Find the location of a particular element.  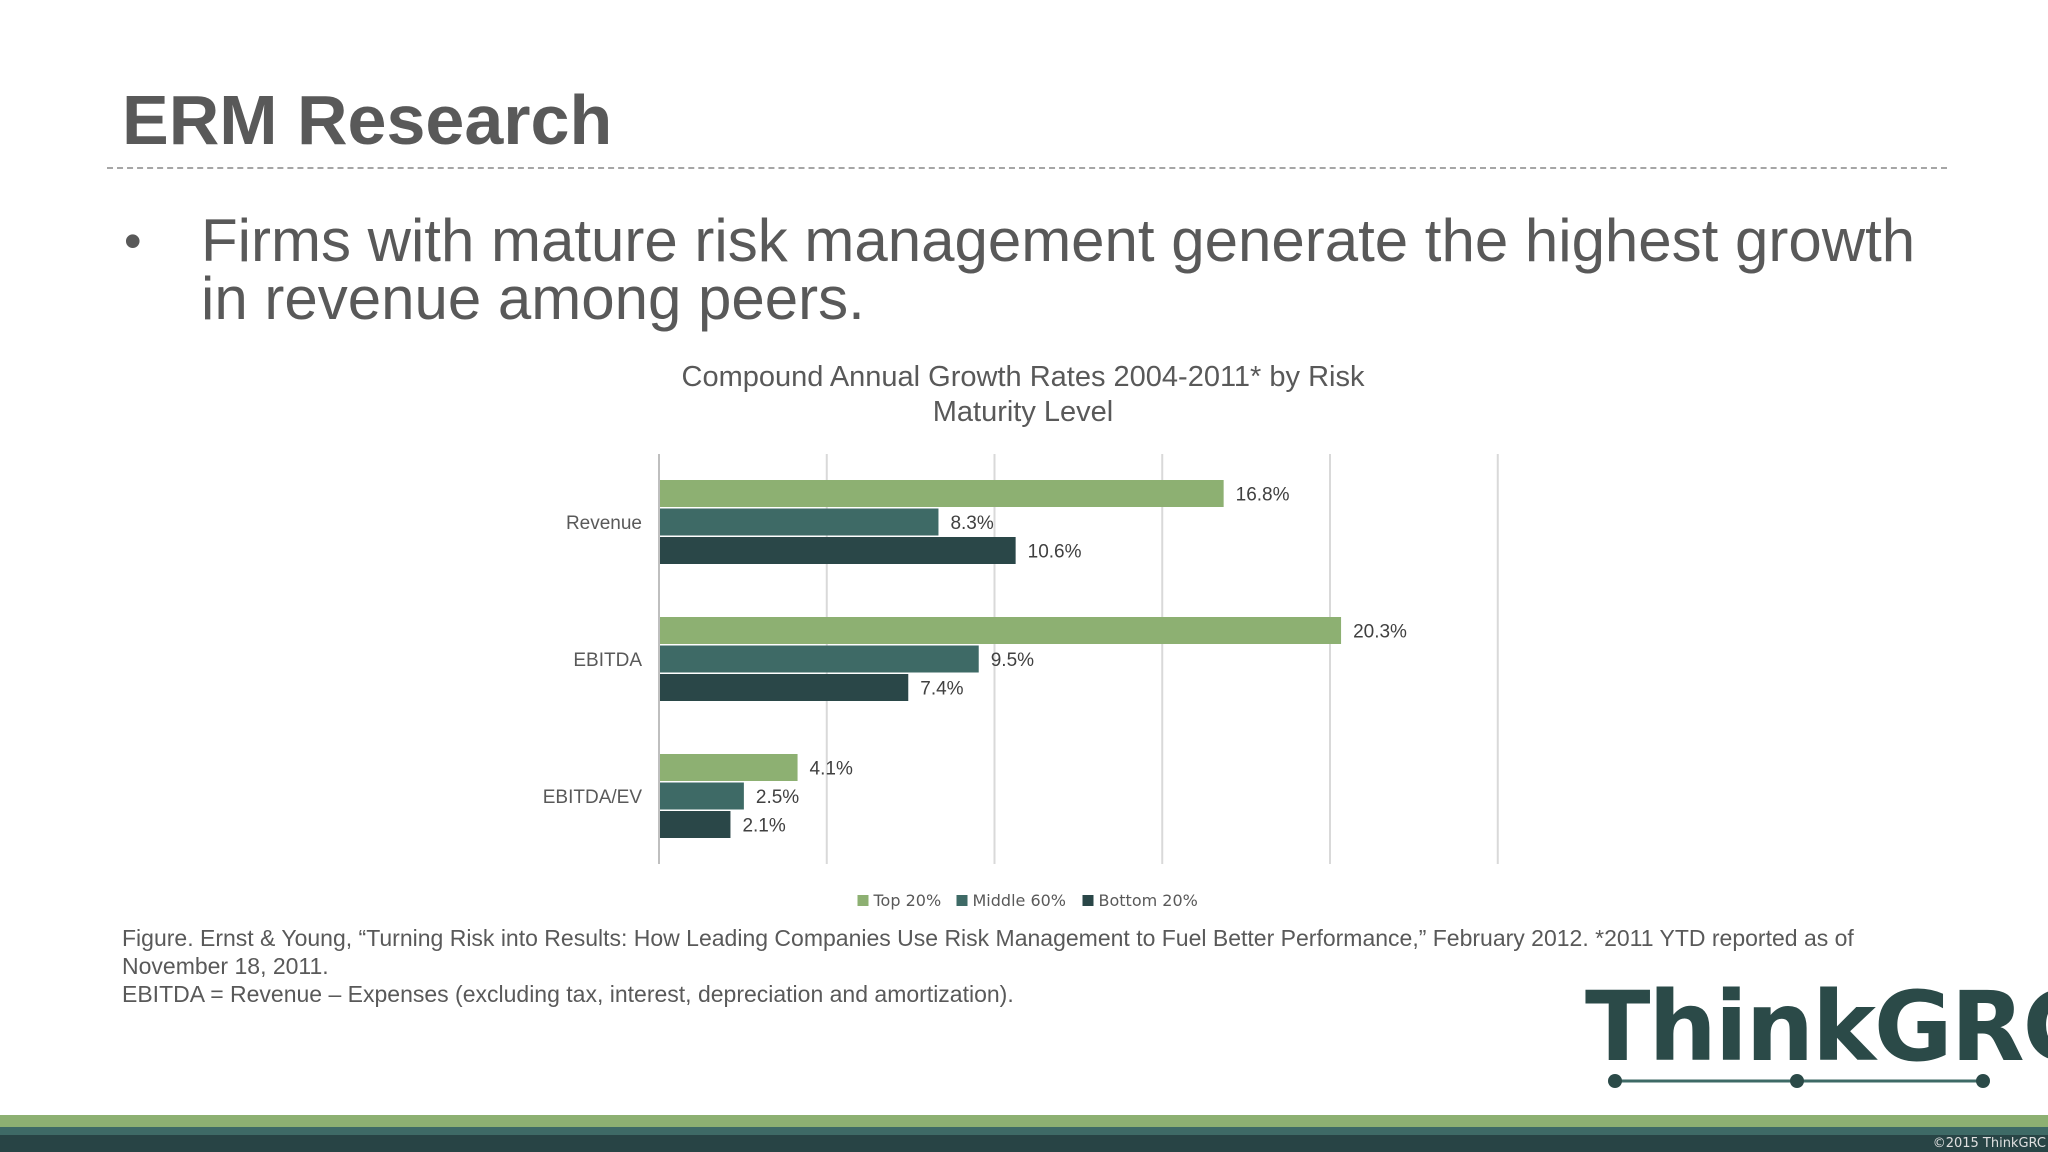

footer-band-dark is located at coordinates (1024, 1143).